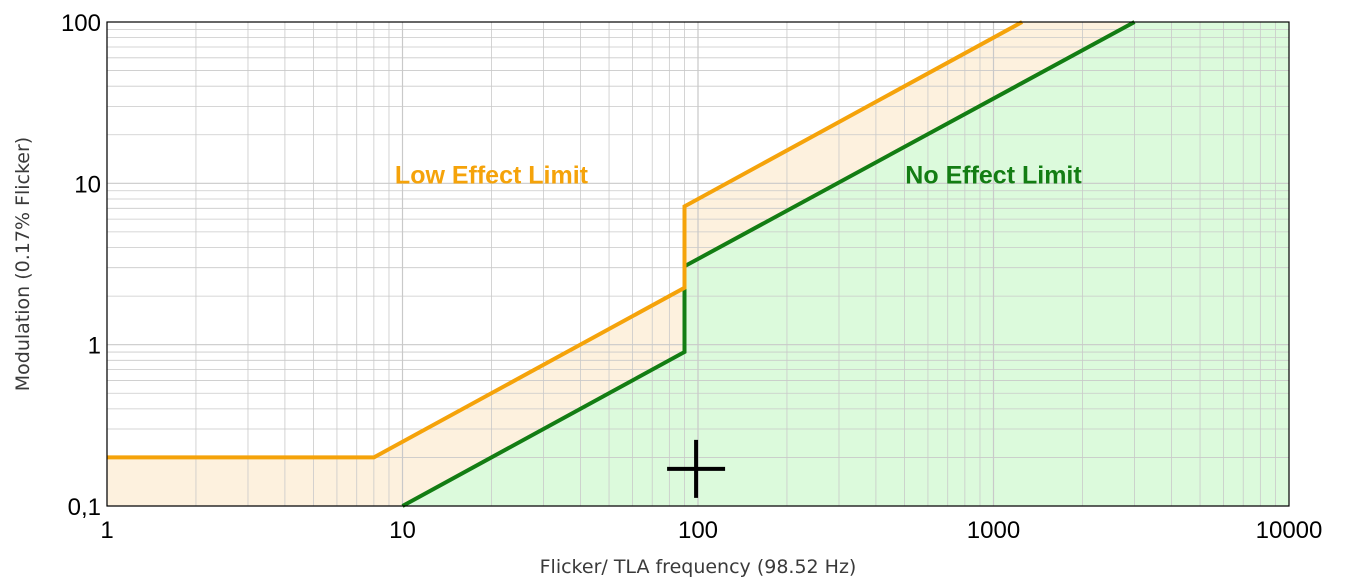 Image resolution: width=1347 pixels, height=579 pixels. I want to click on plus-marker, so click(696, 468).